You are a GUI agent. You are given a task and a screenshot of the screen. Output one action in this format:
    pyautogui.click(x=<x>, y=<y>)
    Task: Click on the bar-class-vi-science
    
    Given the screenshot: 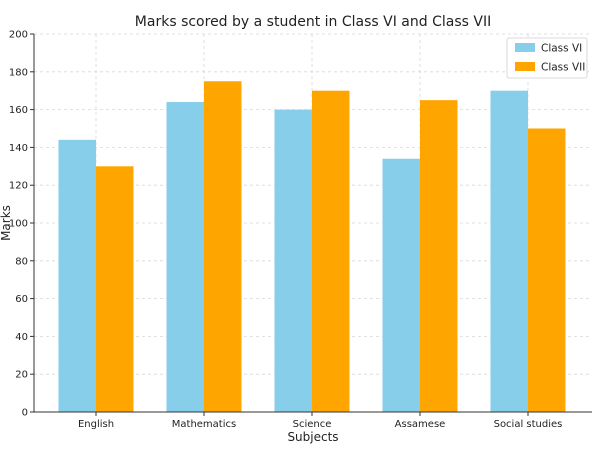 What is the action you would take?
    pyautogui.click(x=293, y=260)
    